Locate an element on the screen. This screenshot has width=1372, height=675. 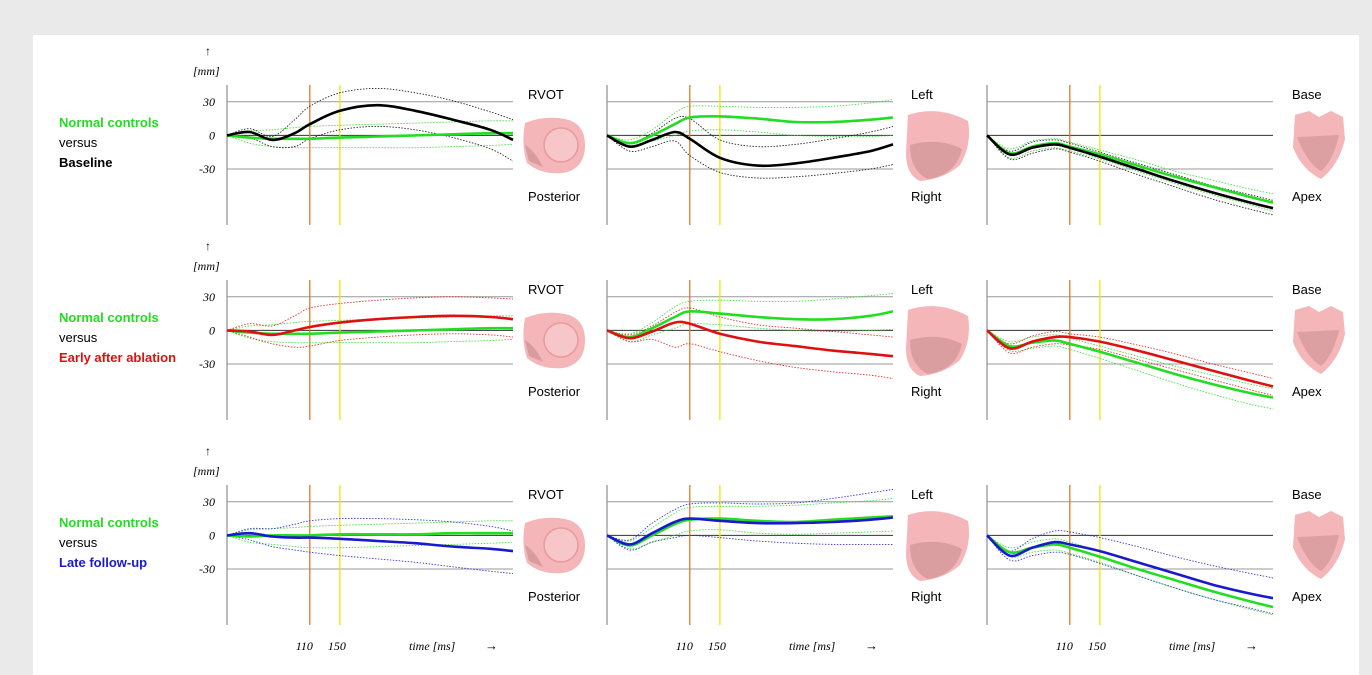
late-mean-line is located at coordinates (750, 531).